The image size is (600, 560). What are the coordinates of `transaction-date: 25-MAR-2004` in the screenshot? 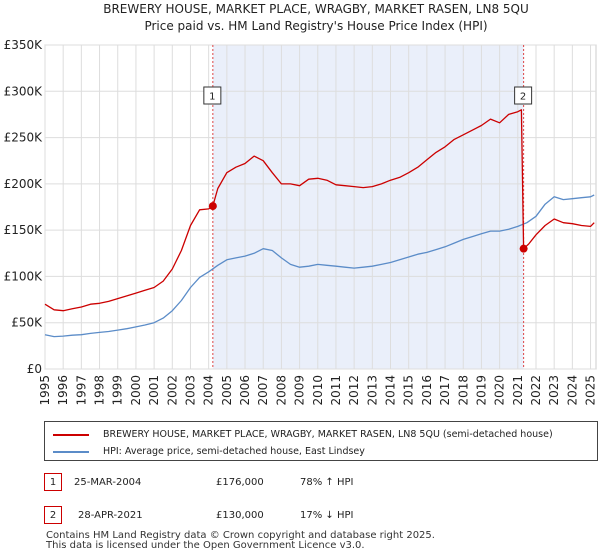 It's located at (108, 482).